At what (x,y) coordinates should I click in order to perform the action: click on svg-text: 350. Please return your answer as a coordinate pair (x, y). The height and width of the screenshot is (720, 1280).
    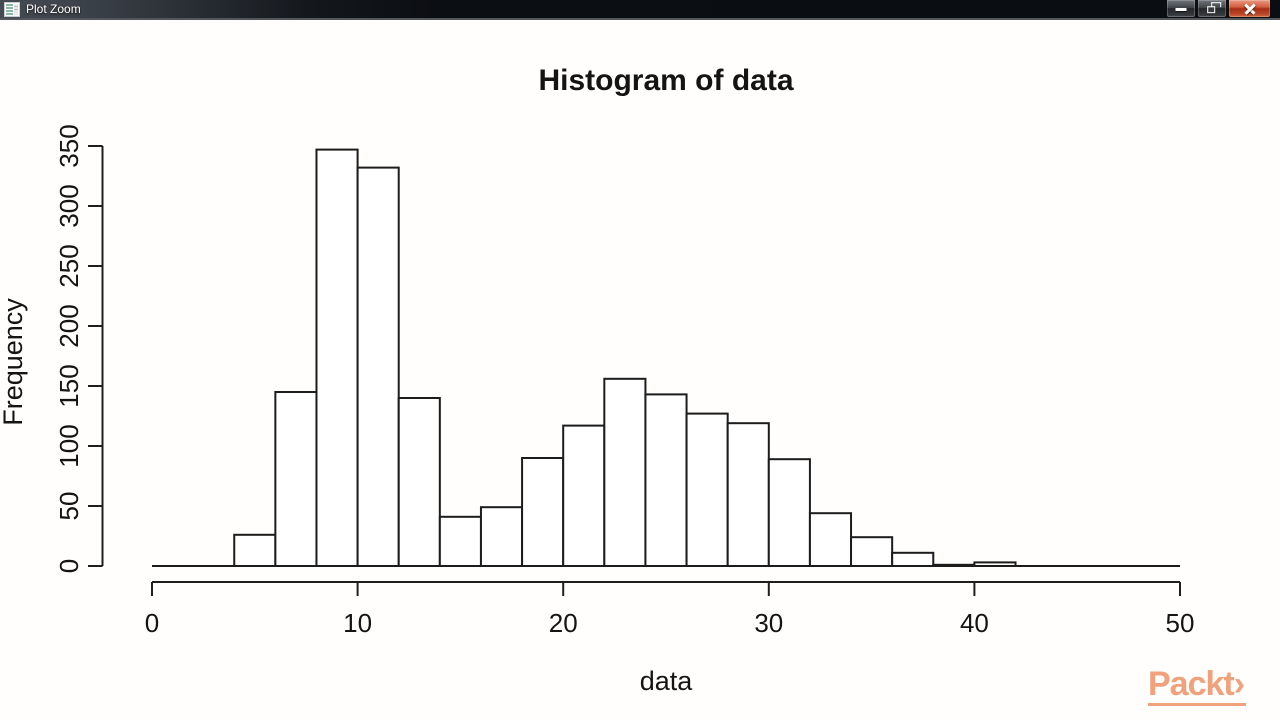
    Looking at the image, I should click on (69, 145).